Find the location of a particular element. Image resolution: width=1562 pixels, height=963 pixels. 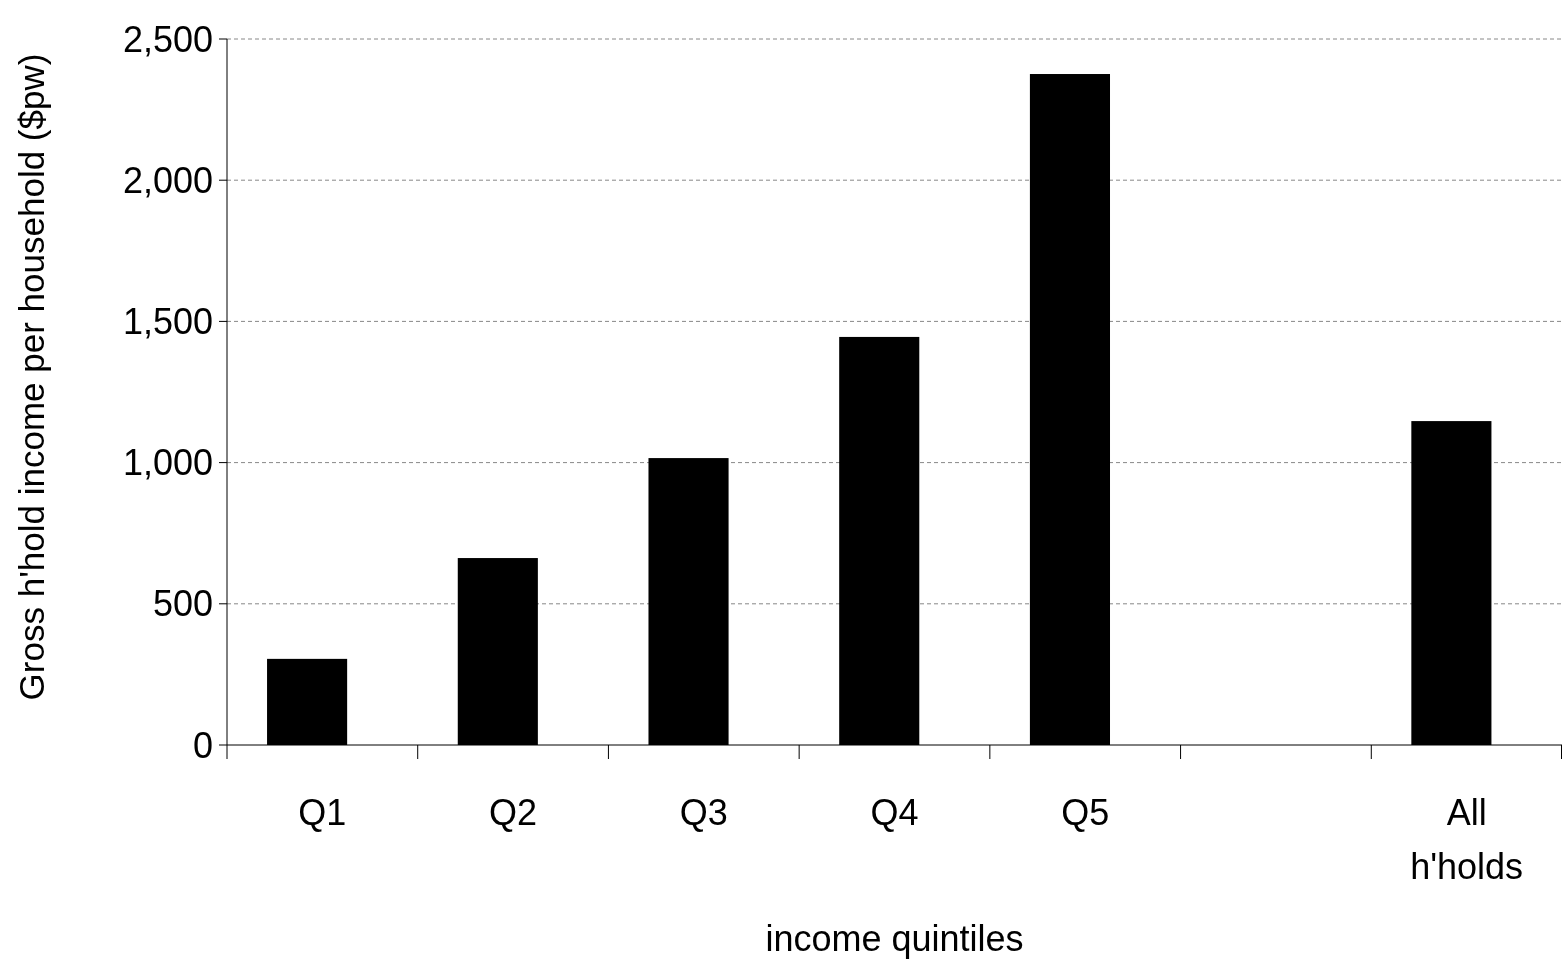

y-tick-label: 1,000 is located at coordinates (167, 463).